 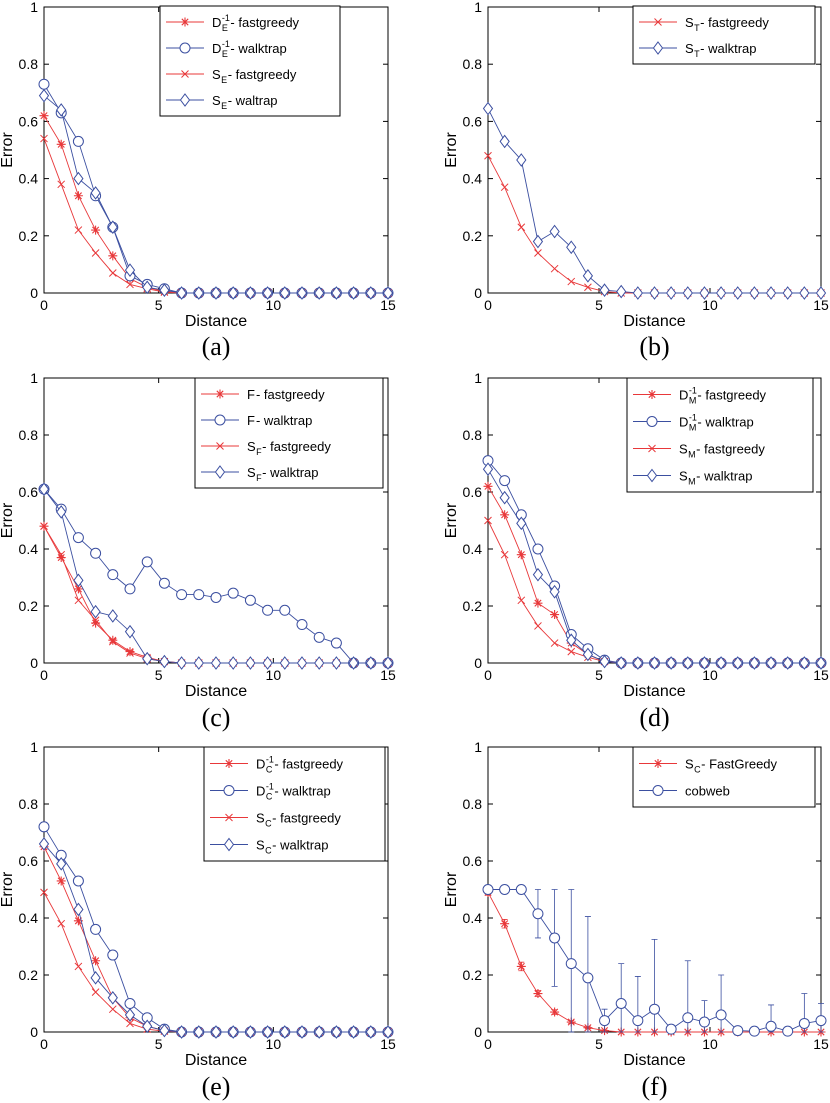 What do you see at coordinates (473, 64) in the screenshot?
I see `y-tick-label: 0.8` at bounding box center [473, 64].